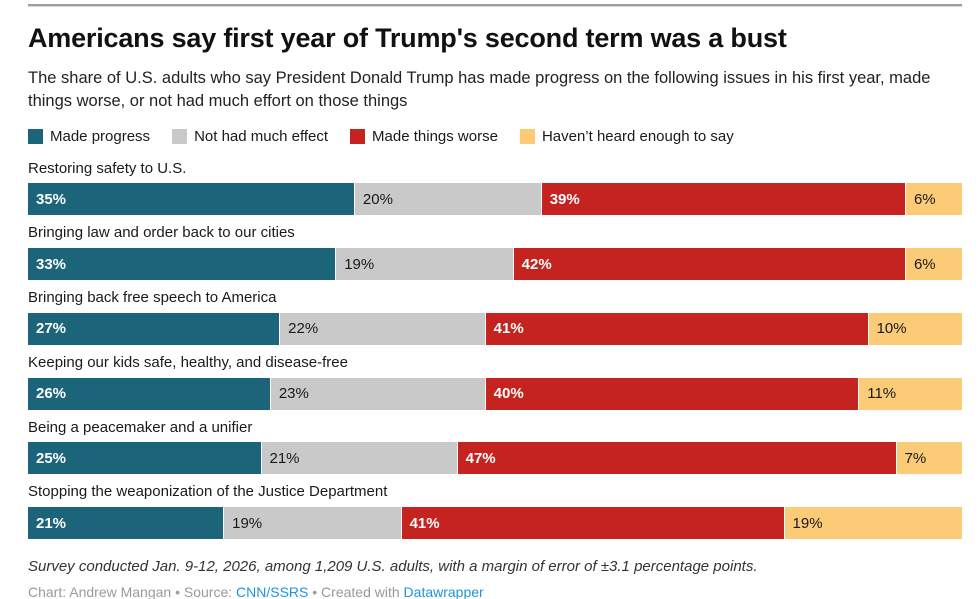 The image size is (980, 599). What do you see at coordinates (672, 393) in the screenshot?
I see `bar-segment: 40%` at bounding box center [672, 393].